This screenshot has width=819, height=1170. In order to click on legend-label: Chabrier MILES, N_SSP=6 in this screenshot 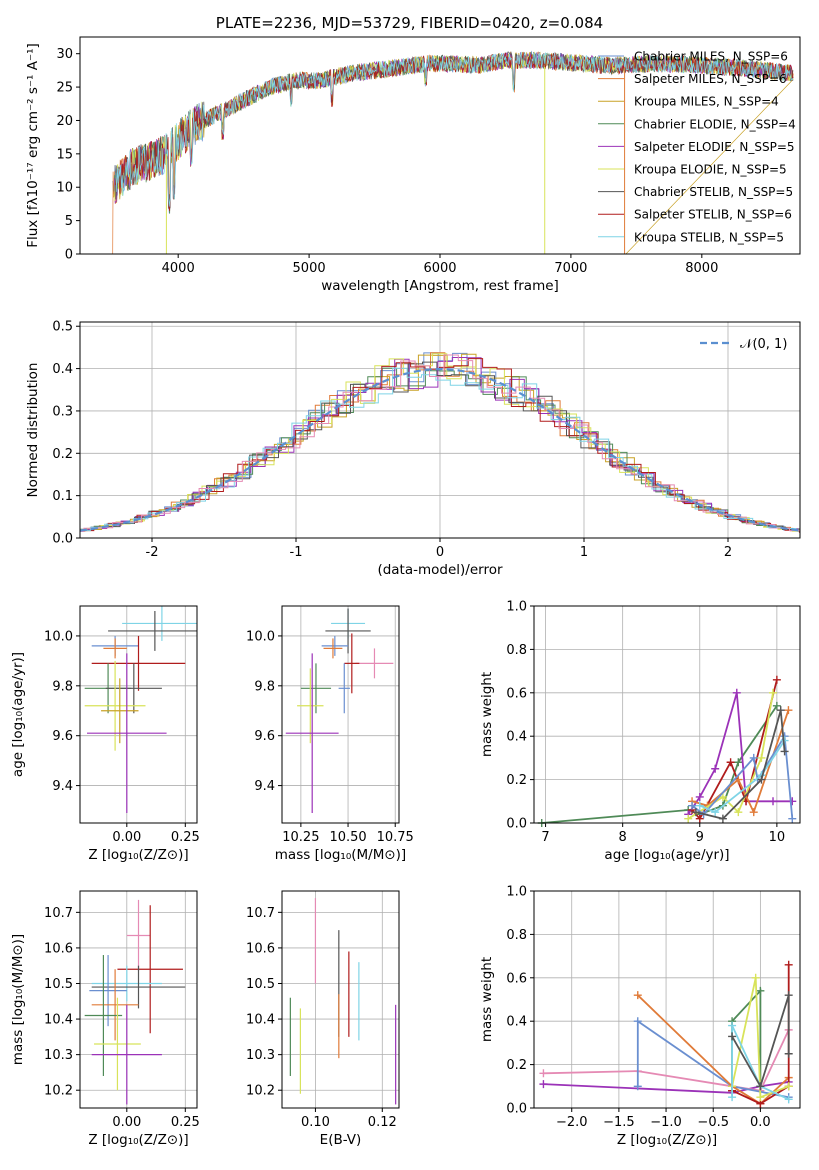, I will do `click(711, 57)`.